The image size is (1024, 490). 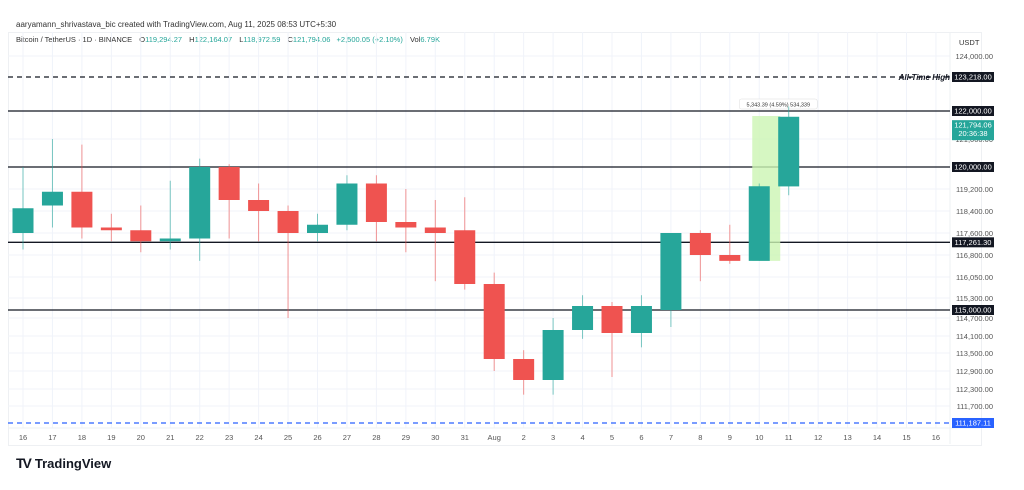 What do you see at coordinates (317, 437) in the screenshot?
I see `time-tick: 26` at bounding box center [317, 437].